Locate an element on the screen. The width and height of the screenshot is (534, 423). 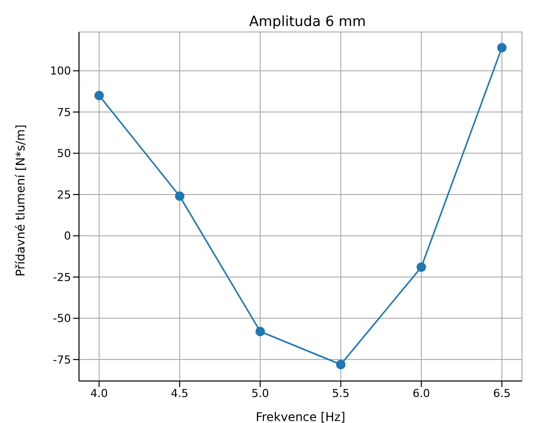
y-tick-label: 25 is located at coordinates (64, 195).